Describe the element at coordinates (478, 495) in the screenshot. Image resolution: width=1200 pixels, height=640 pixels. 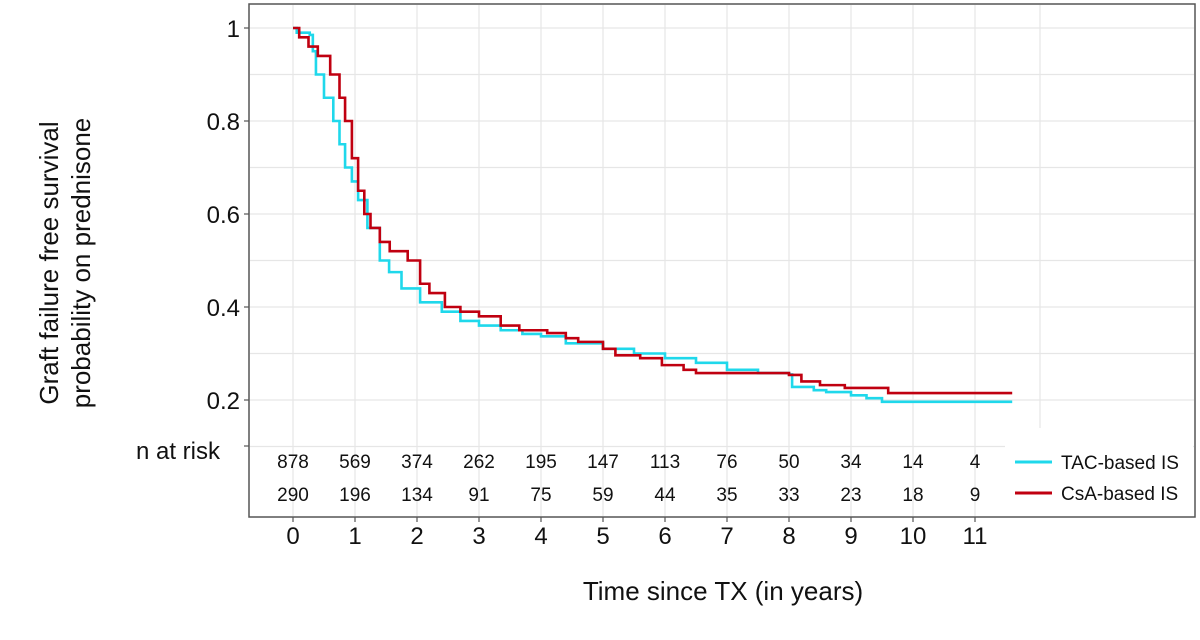
I see `risk-count-csa: 91` at that location.